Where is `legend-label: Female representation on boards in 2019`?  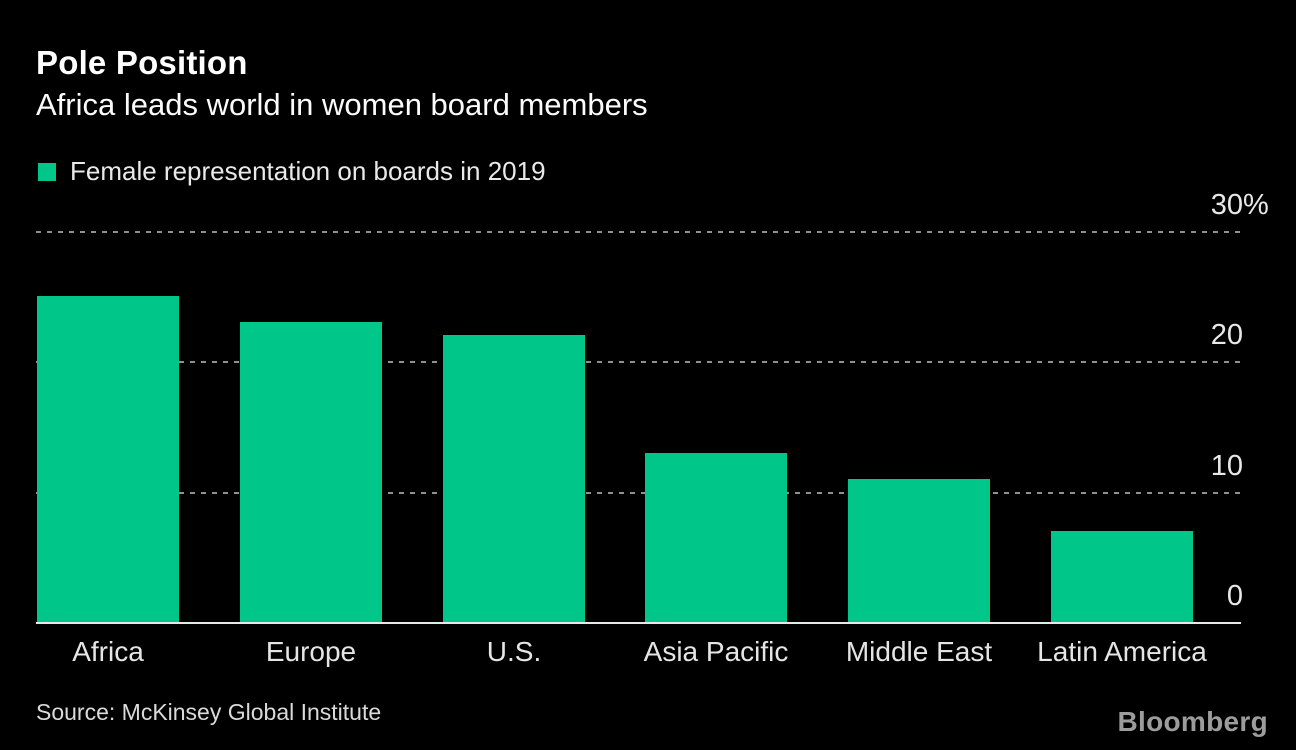
legend-label: Female representation on boards in 2019 is located at coordinates (308, 171).